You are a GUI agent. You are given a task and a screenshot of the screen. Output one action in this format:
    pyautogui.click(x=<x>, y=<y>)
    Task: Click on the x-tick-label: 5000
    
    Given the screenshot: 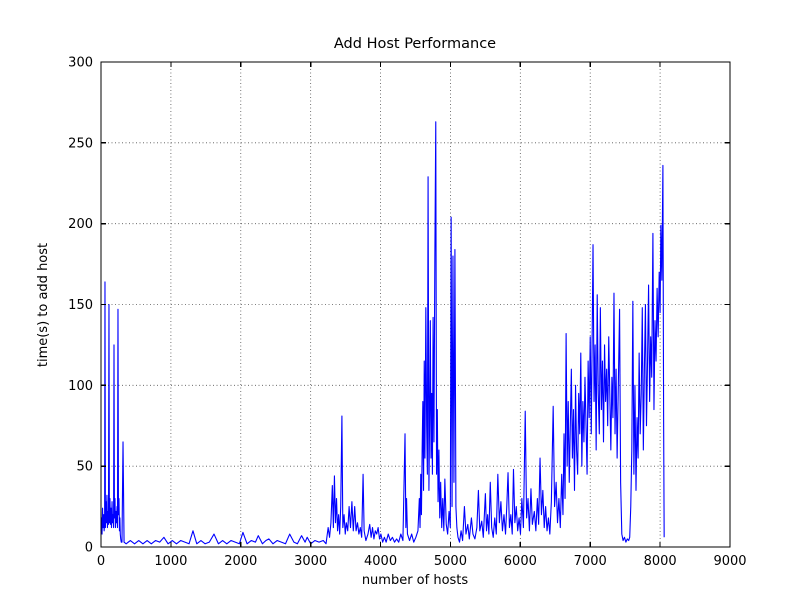 What is the action you would take?
    pyautogui.click(x=450, y=561)
    